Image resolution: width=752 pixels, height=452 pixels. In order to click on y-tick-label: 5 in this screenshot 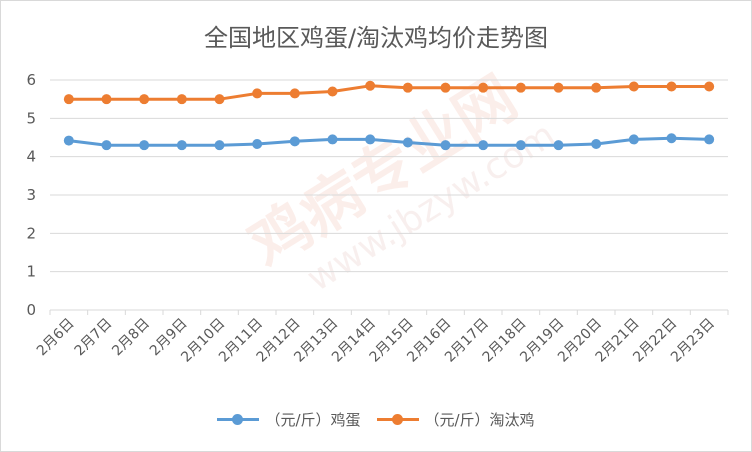, I will do `click(31, 118)`.